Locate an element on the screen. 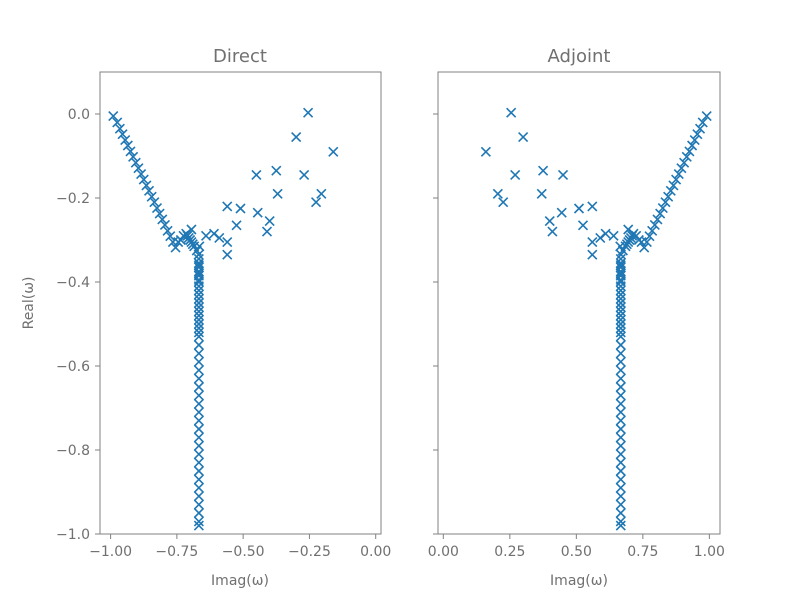 Image resolution: width=800 pixels, height=600 pixels. x-axis-label-adjoint: Imag(ω) is located at coordinates (579, 581).